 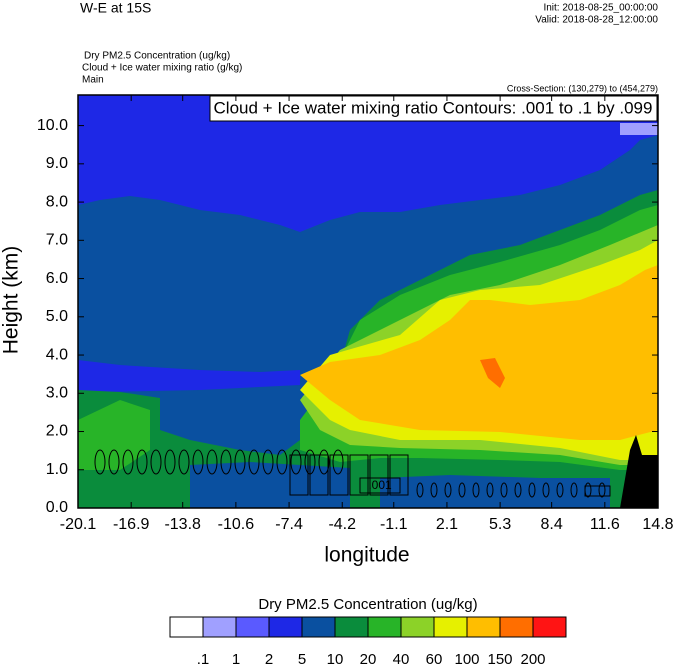 What do you see at coordinates (335, 659) in the screenshot?
I see `colorbar-label: 10` at bounding box center [335, 659].